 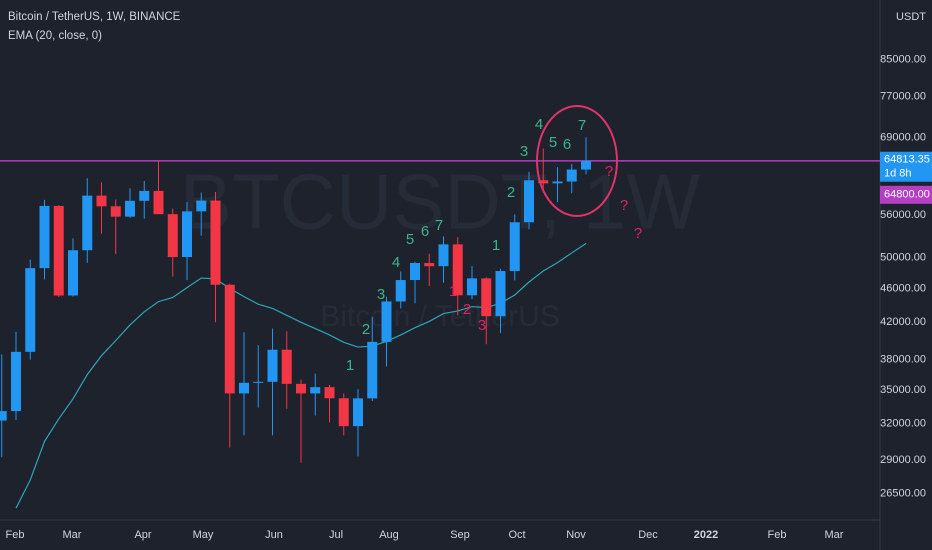 What do you see at coordinates (903, 460) in the screenshot?
I see `y-tick-label: 29000.00` at bounding box center [903, 460].